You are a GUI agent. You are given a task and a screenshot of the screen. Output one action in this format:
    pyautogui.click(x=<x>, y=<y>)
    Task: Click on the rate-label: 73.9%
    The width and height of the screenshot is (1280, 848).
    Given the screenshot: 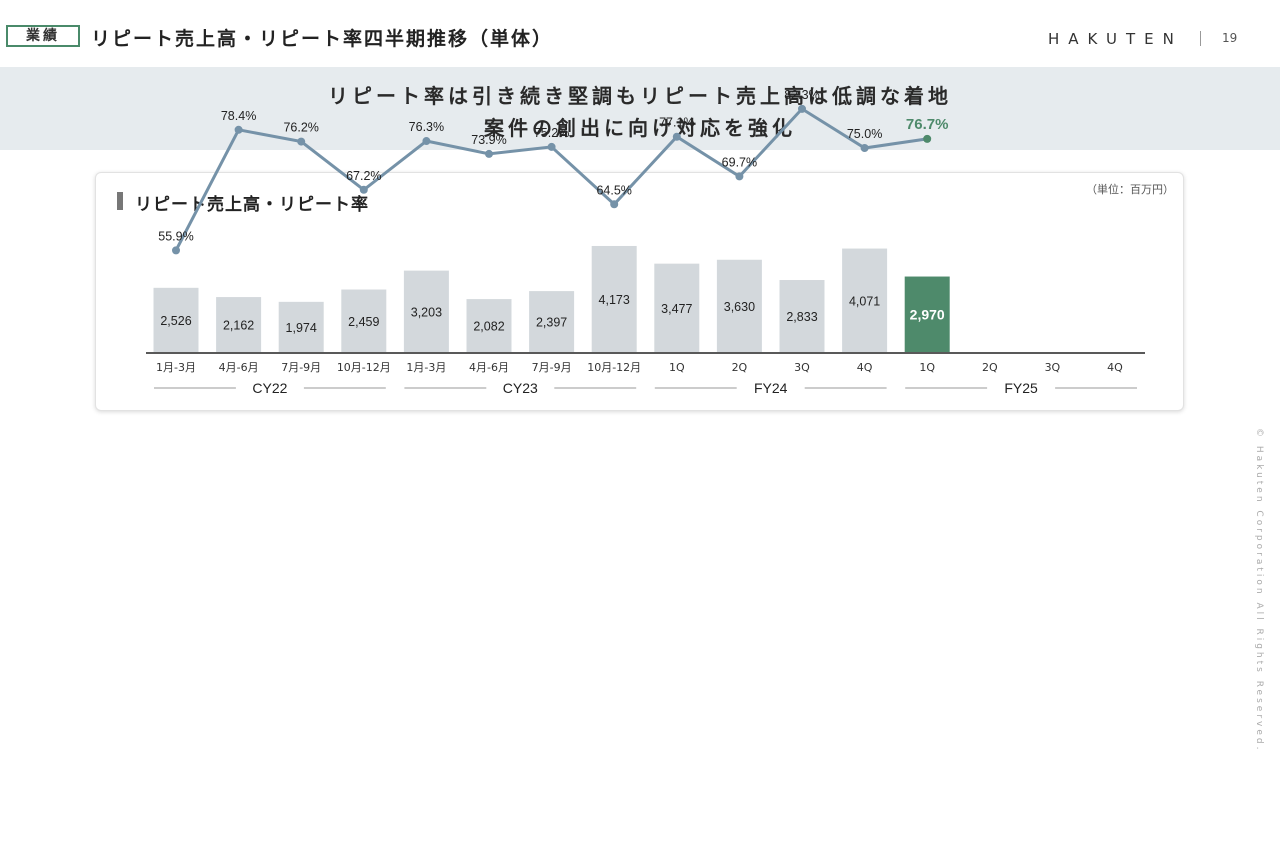 What is the action you would take?
    pyautogui.click(x=488, y=140)
    